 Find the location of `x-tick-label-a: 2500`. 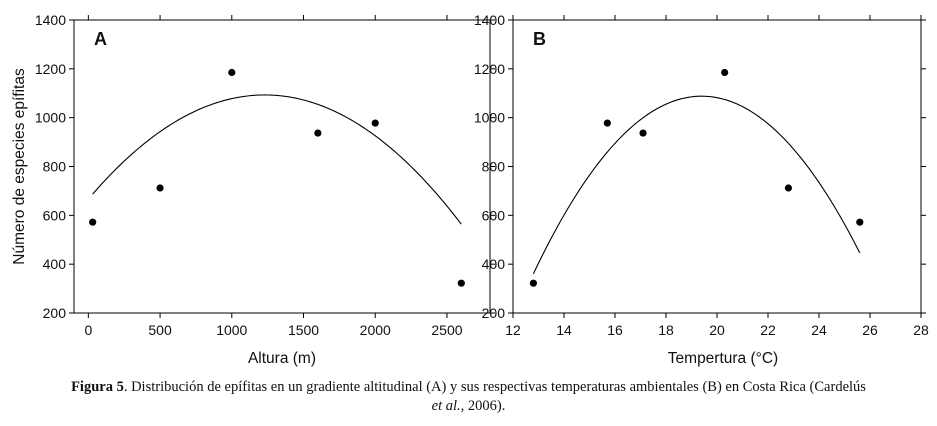

x-tick-label-a: 2500 is located at coordinates (446, 330).